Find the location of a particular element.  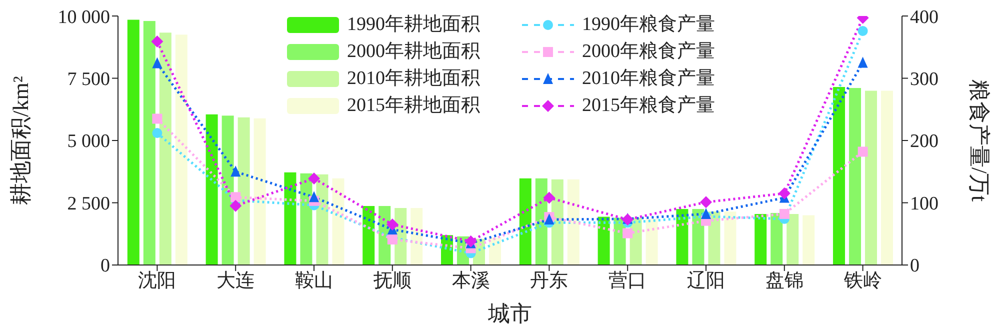

legend-label: 2000年粮食产量 is located at coordinates (648, 52).